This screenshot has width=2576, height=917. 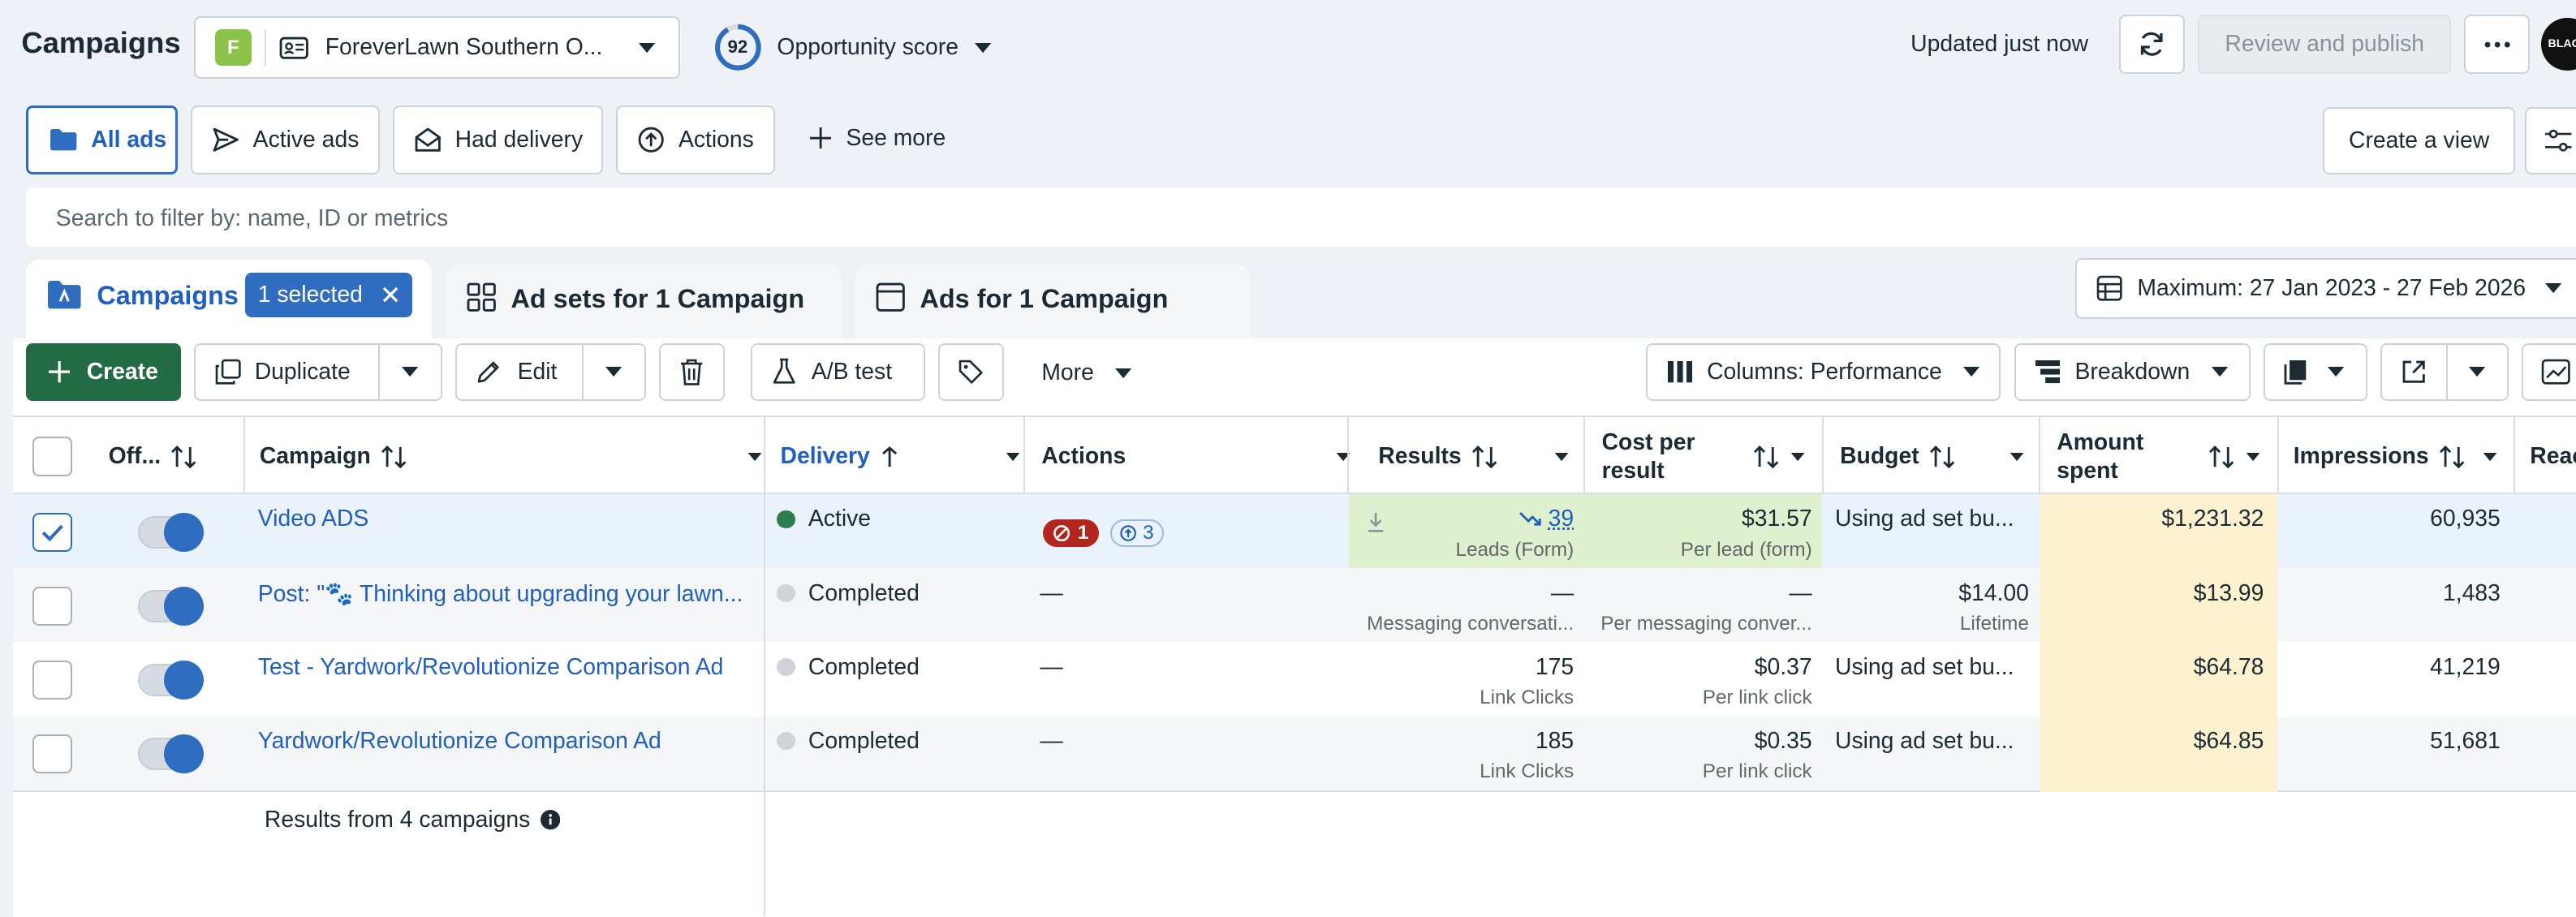 What do you see at coordinates (2558, 44) in the screenshot?
I see `avatar: BLACK` at bounding box center [2558, 44].